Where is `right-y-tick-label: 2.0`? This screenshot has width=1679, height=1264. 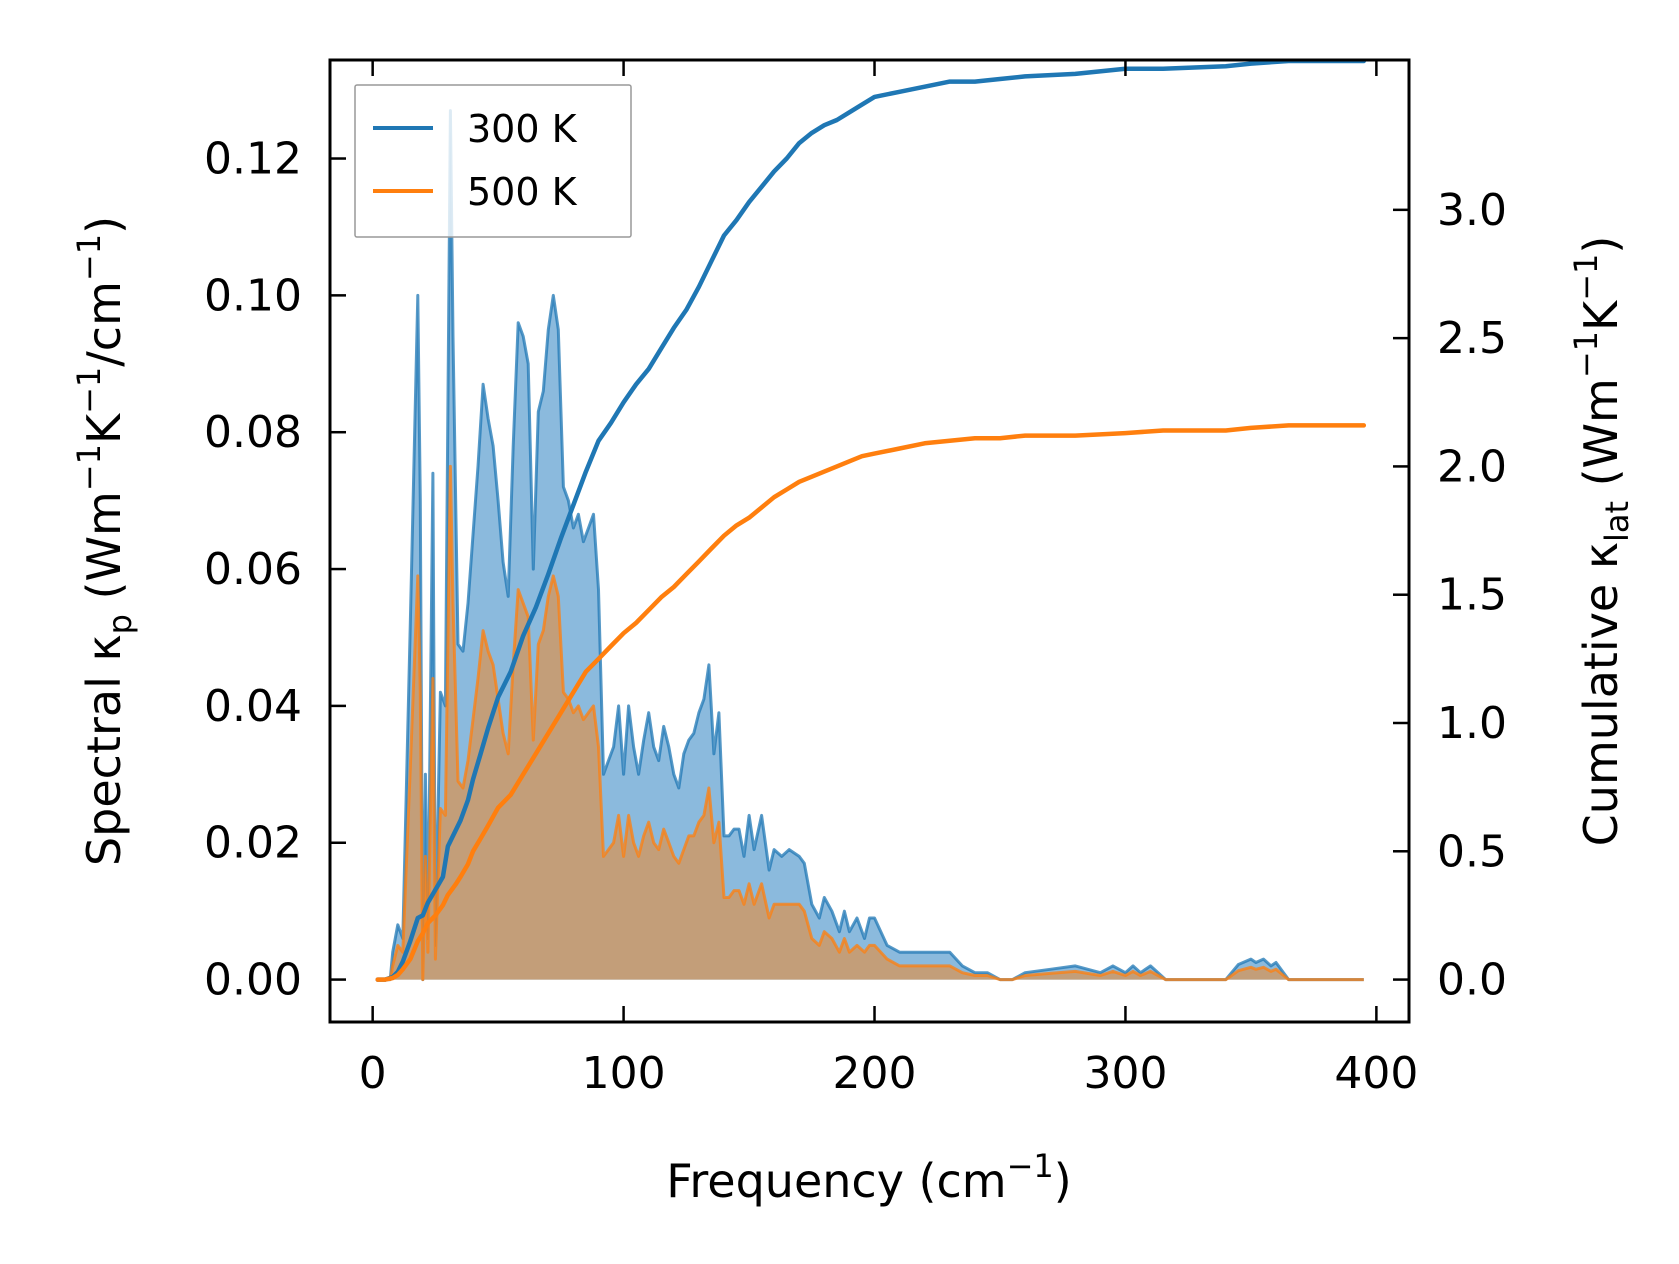 right-y-tick-label: 2.0 is located at coordinates (1472, 466).